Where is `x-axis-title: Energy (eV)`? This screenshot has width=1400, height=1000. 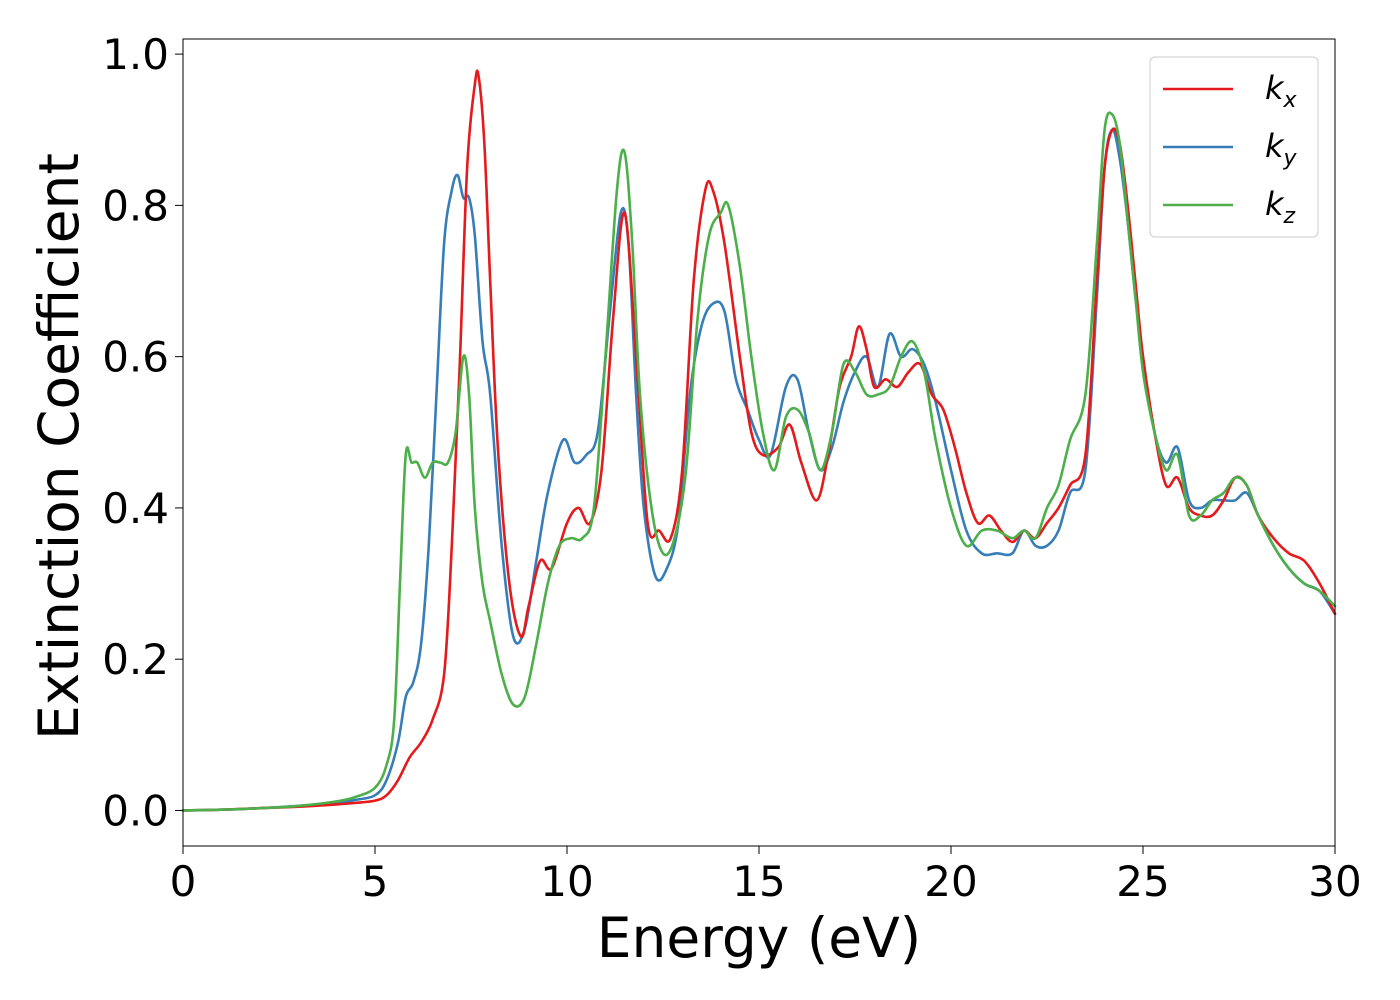
x-axis-title: Energy (eV) is located at coordinates (759, 938).